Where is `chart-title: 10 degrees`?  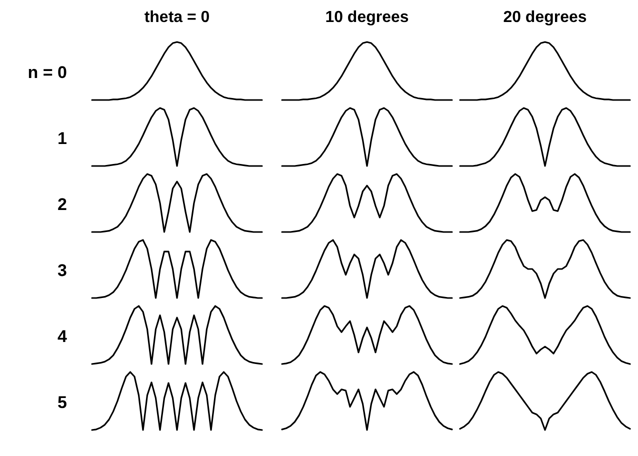 chart-title: 10 degrees is located at coordinates (367, 17).